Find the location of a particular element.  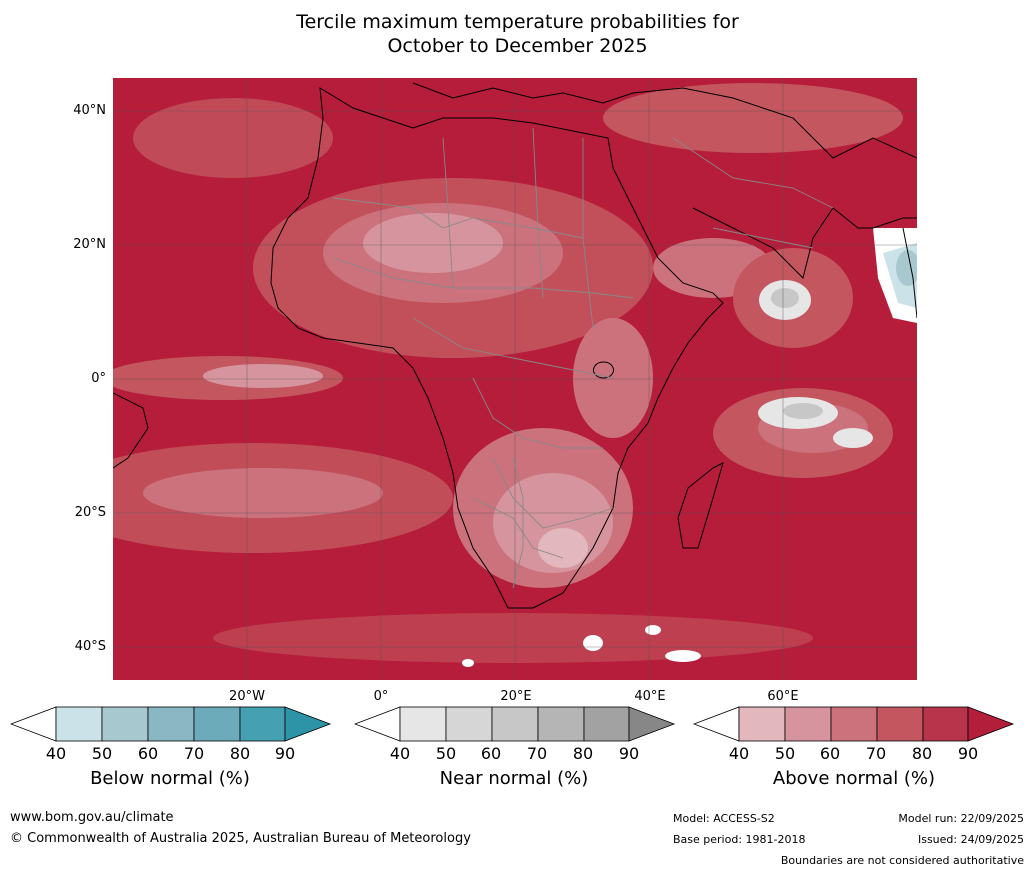

colorbar-above-label: Above normal (%) is located at coordinates (854, 778).